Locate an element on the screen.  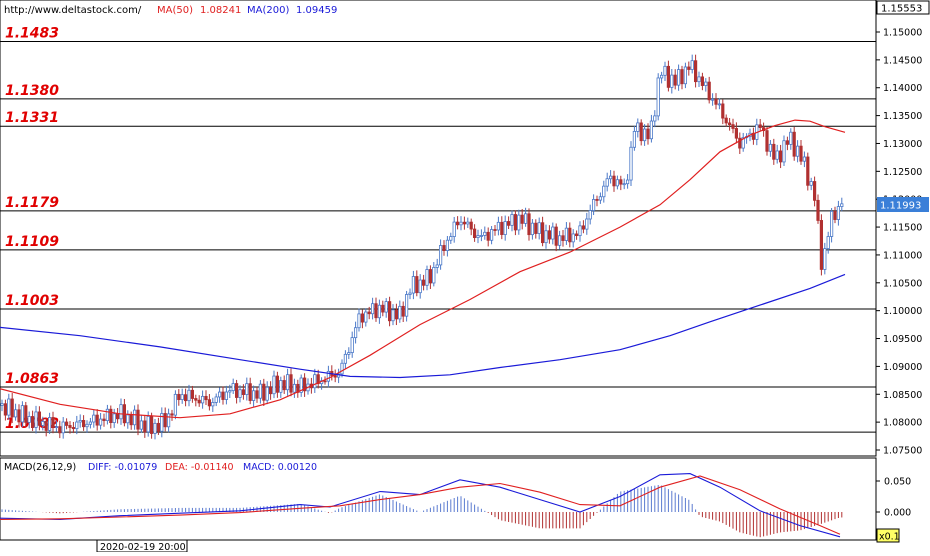
level-label-6: 1.0863 is located at coordinates (32, 379).